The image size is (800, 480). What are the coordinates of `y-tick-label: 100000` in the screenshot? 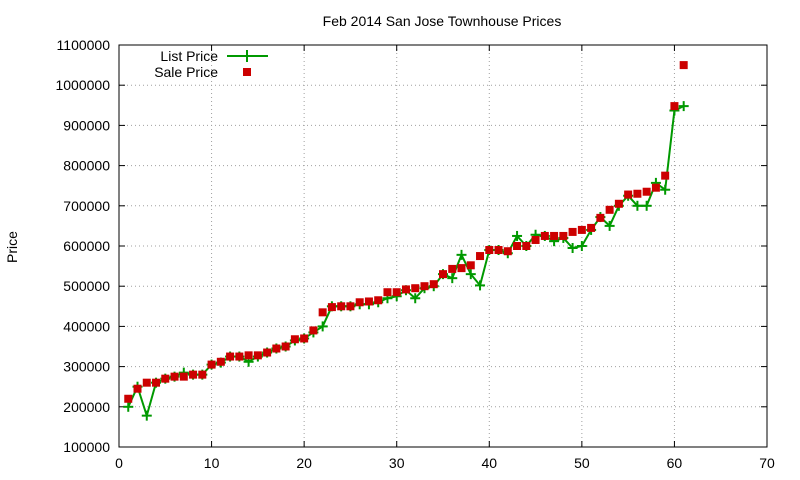 It's located at (86, 447).